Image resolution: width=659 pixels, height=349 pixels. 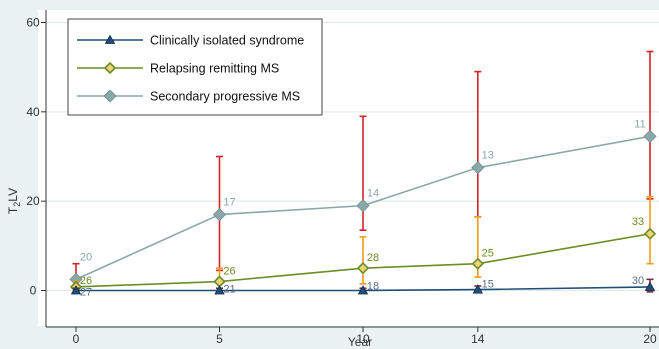 I want to click on data-label: 18, so click(x=373, y=287).